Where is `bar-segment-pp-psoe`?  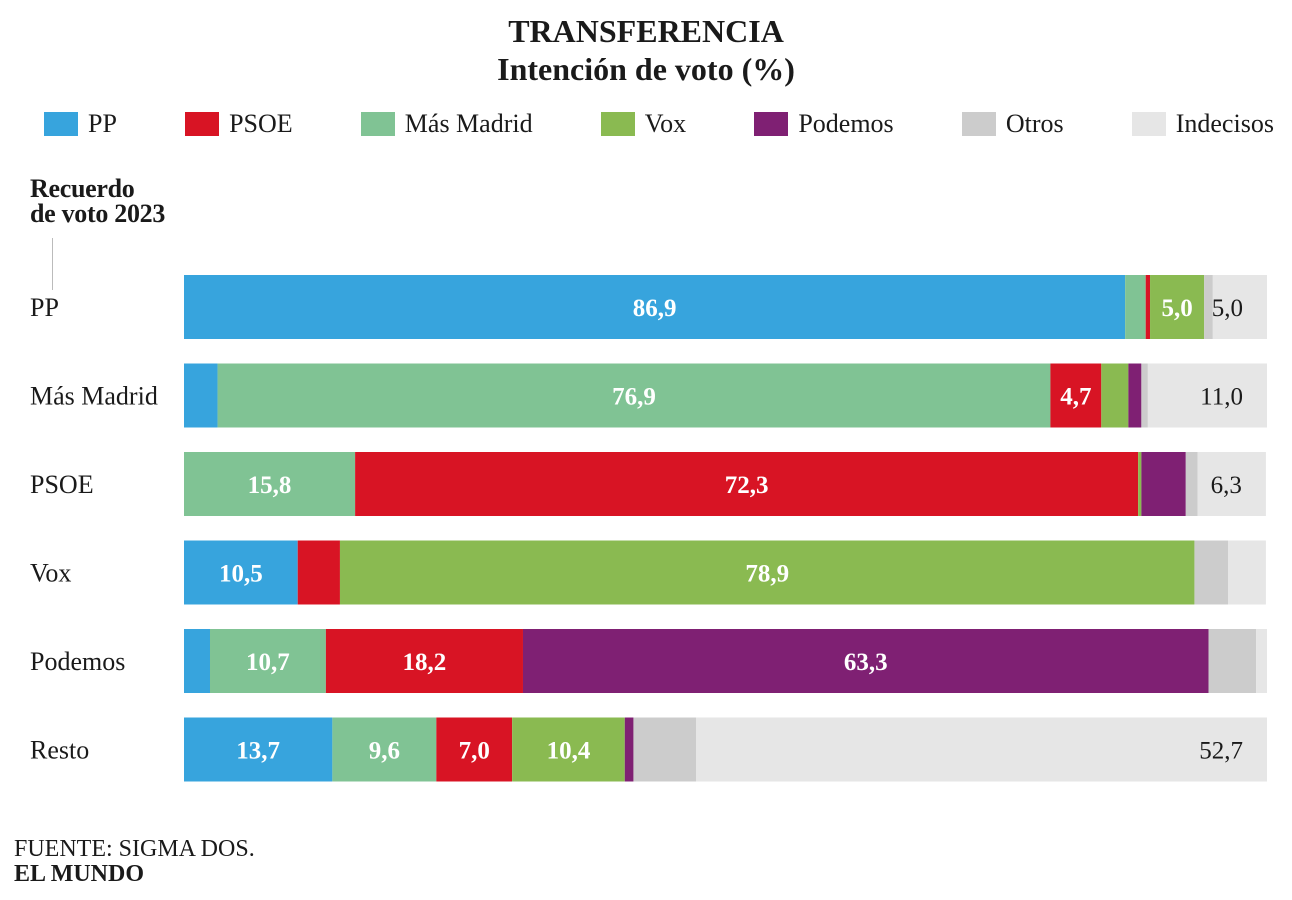
bar-segment-pp-psoe is located at coordinates (1148, 307).